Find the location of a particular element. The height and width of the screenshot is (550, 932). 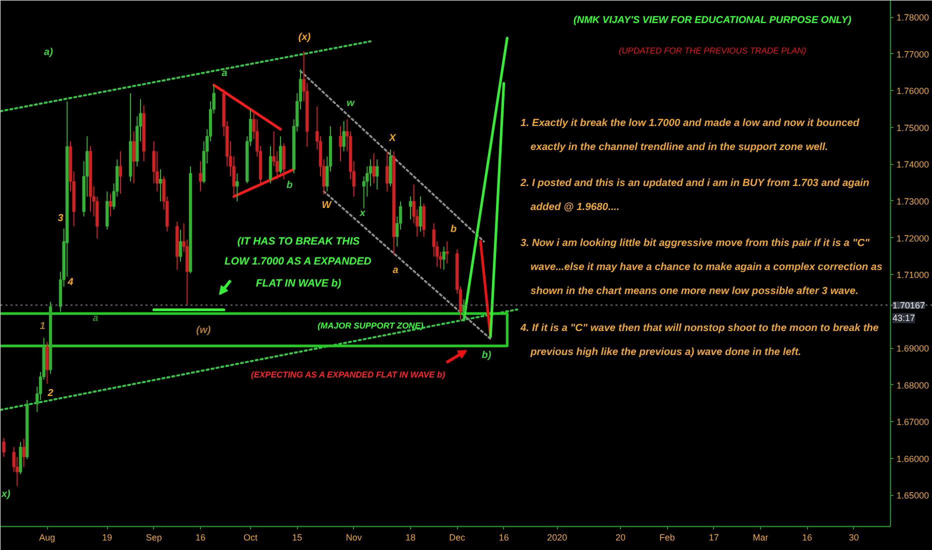

y-tick-label: 1.67000 is located at coordinates (913, 422).